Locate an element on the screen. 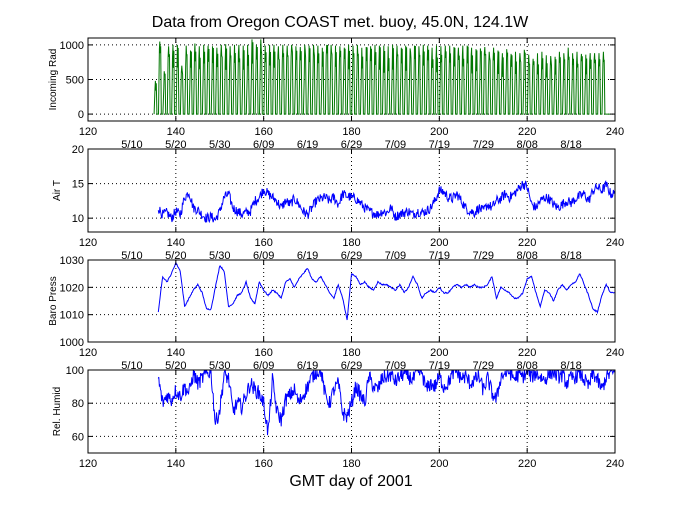  y-axis-label: Air T is located at coordinates (57, 190).